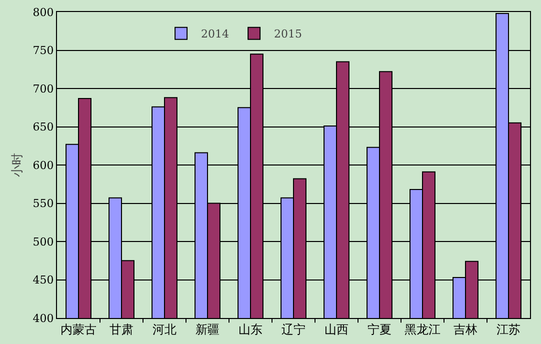  I want to click on x-tick-label: 山东, so click(250, 329).